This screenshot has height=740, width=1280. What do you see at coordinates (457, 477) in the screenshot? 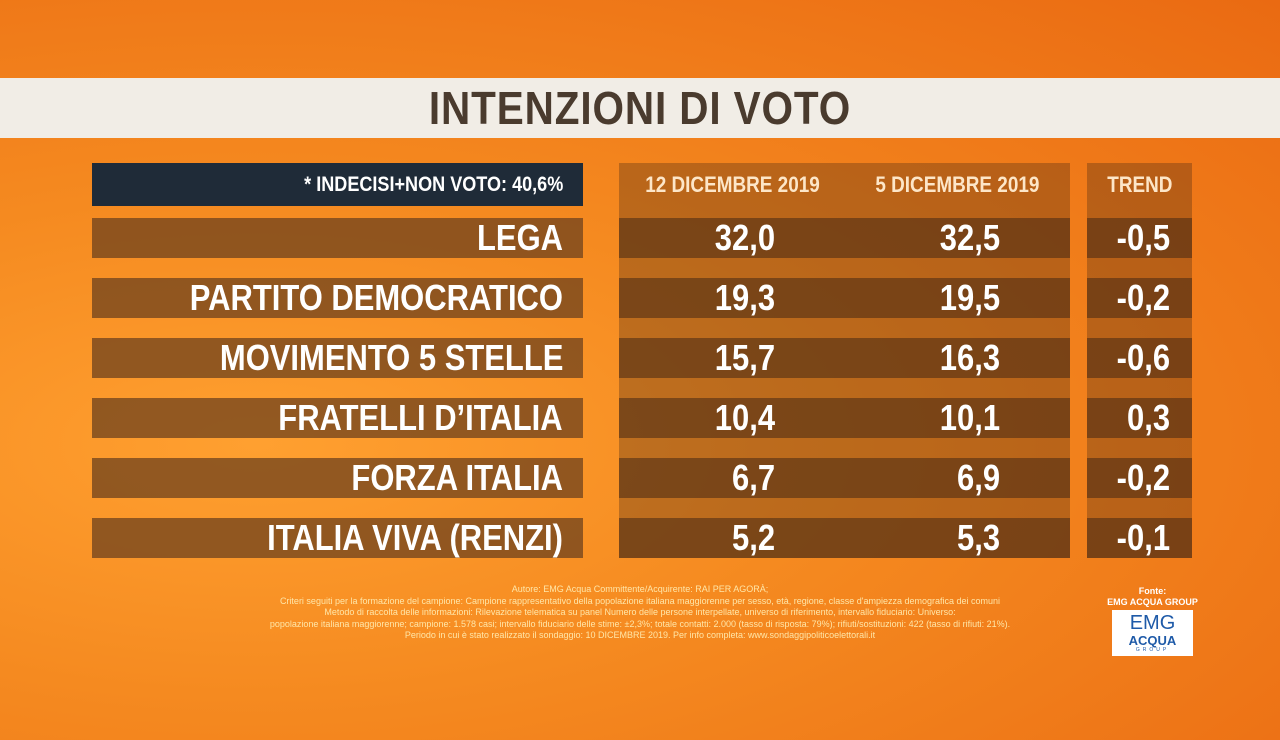
I see `row-label-text: FORZA ITALIA` at bounding box center [457, 477].